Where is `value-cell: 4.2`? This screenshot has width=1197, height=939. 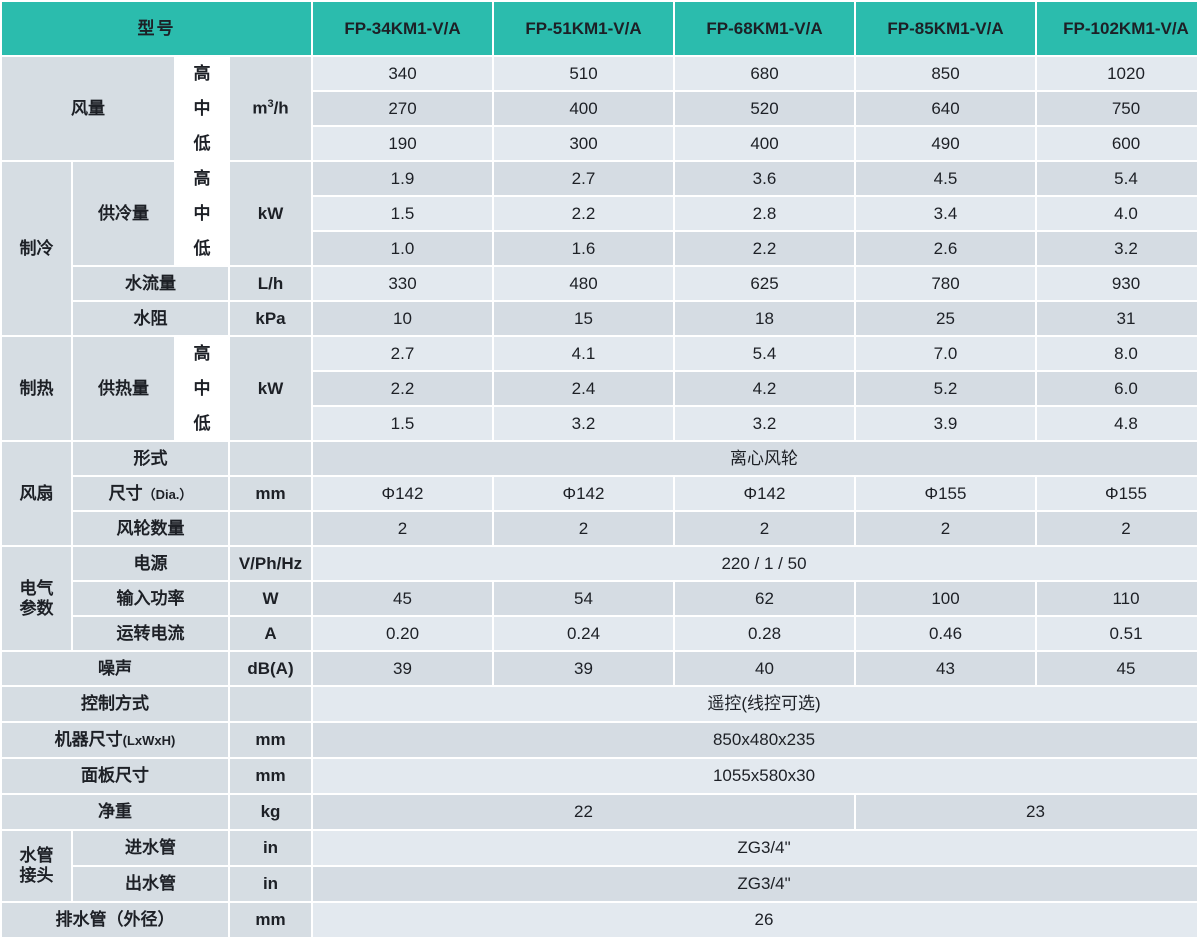
value-cell: 4.2 is located at coordinates (764, 388).